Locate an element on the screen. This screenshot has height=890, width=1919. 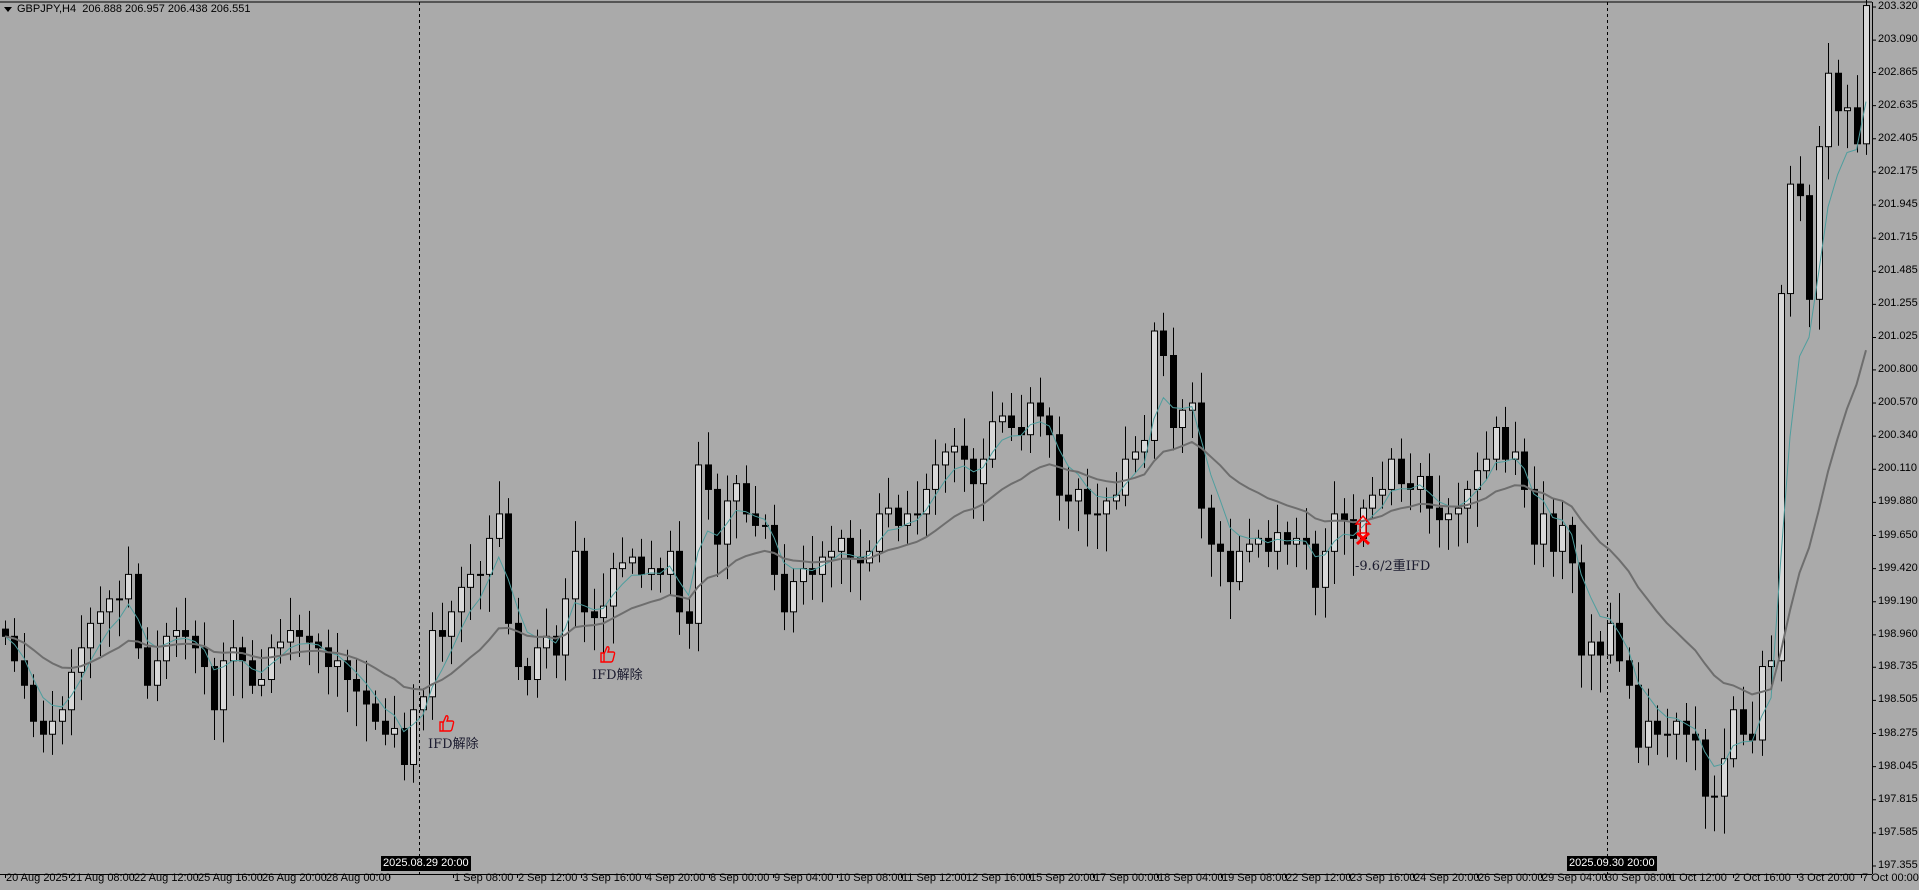
price-label: 200.800 is located at coordinates (1898, 368).